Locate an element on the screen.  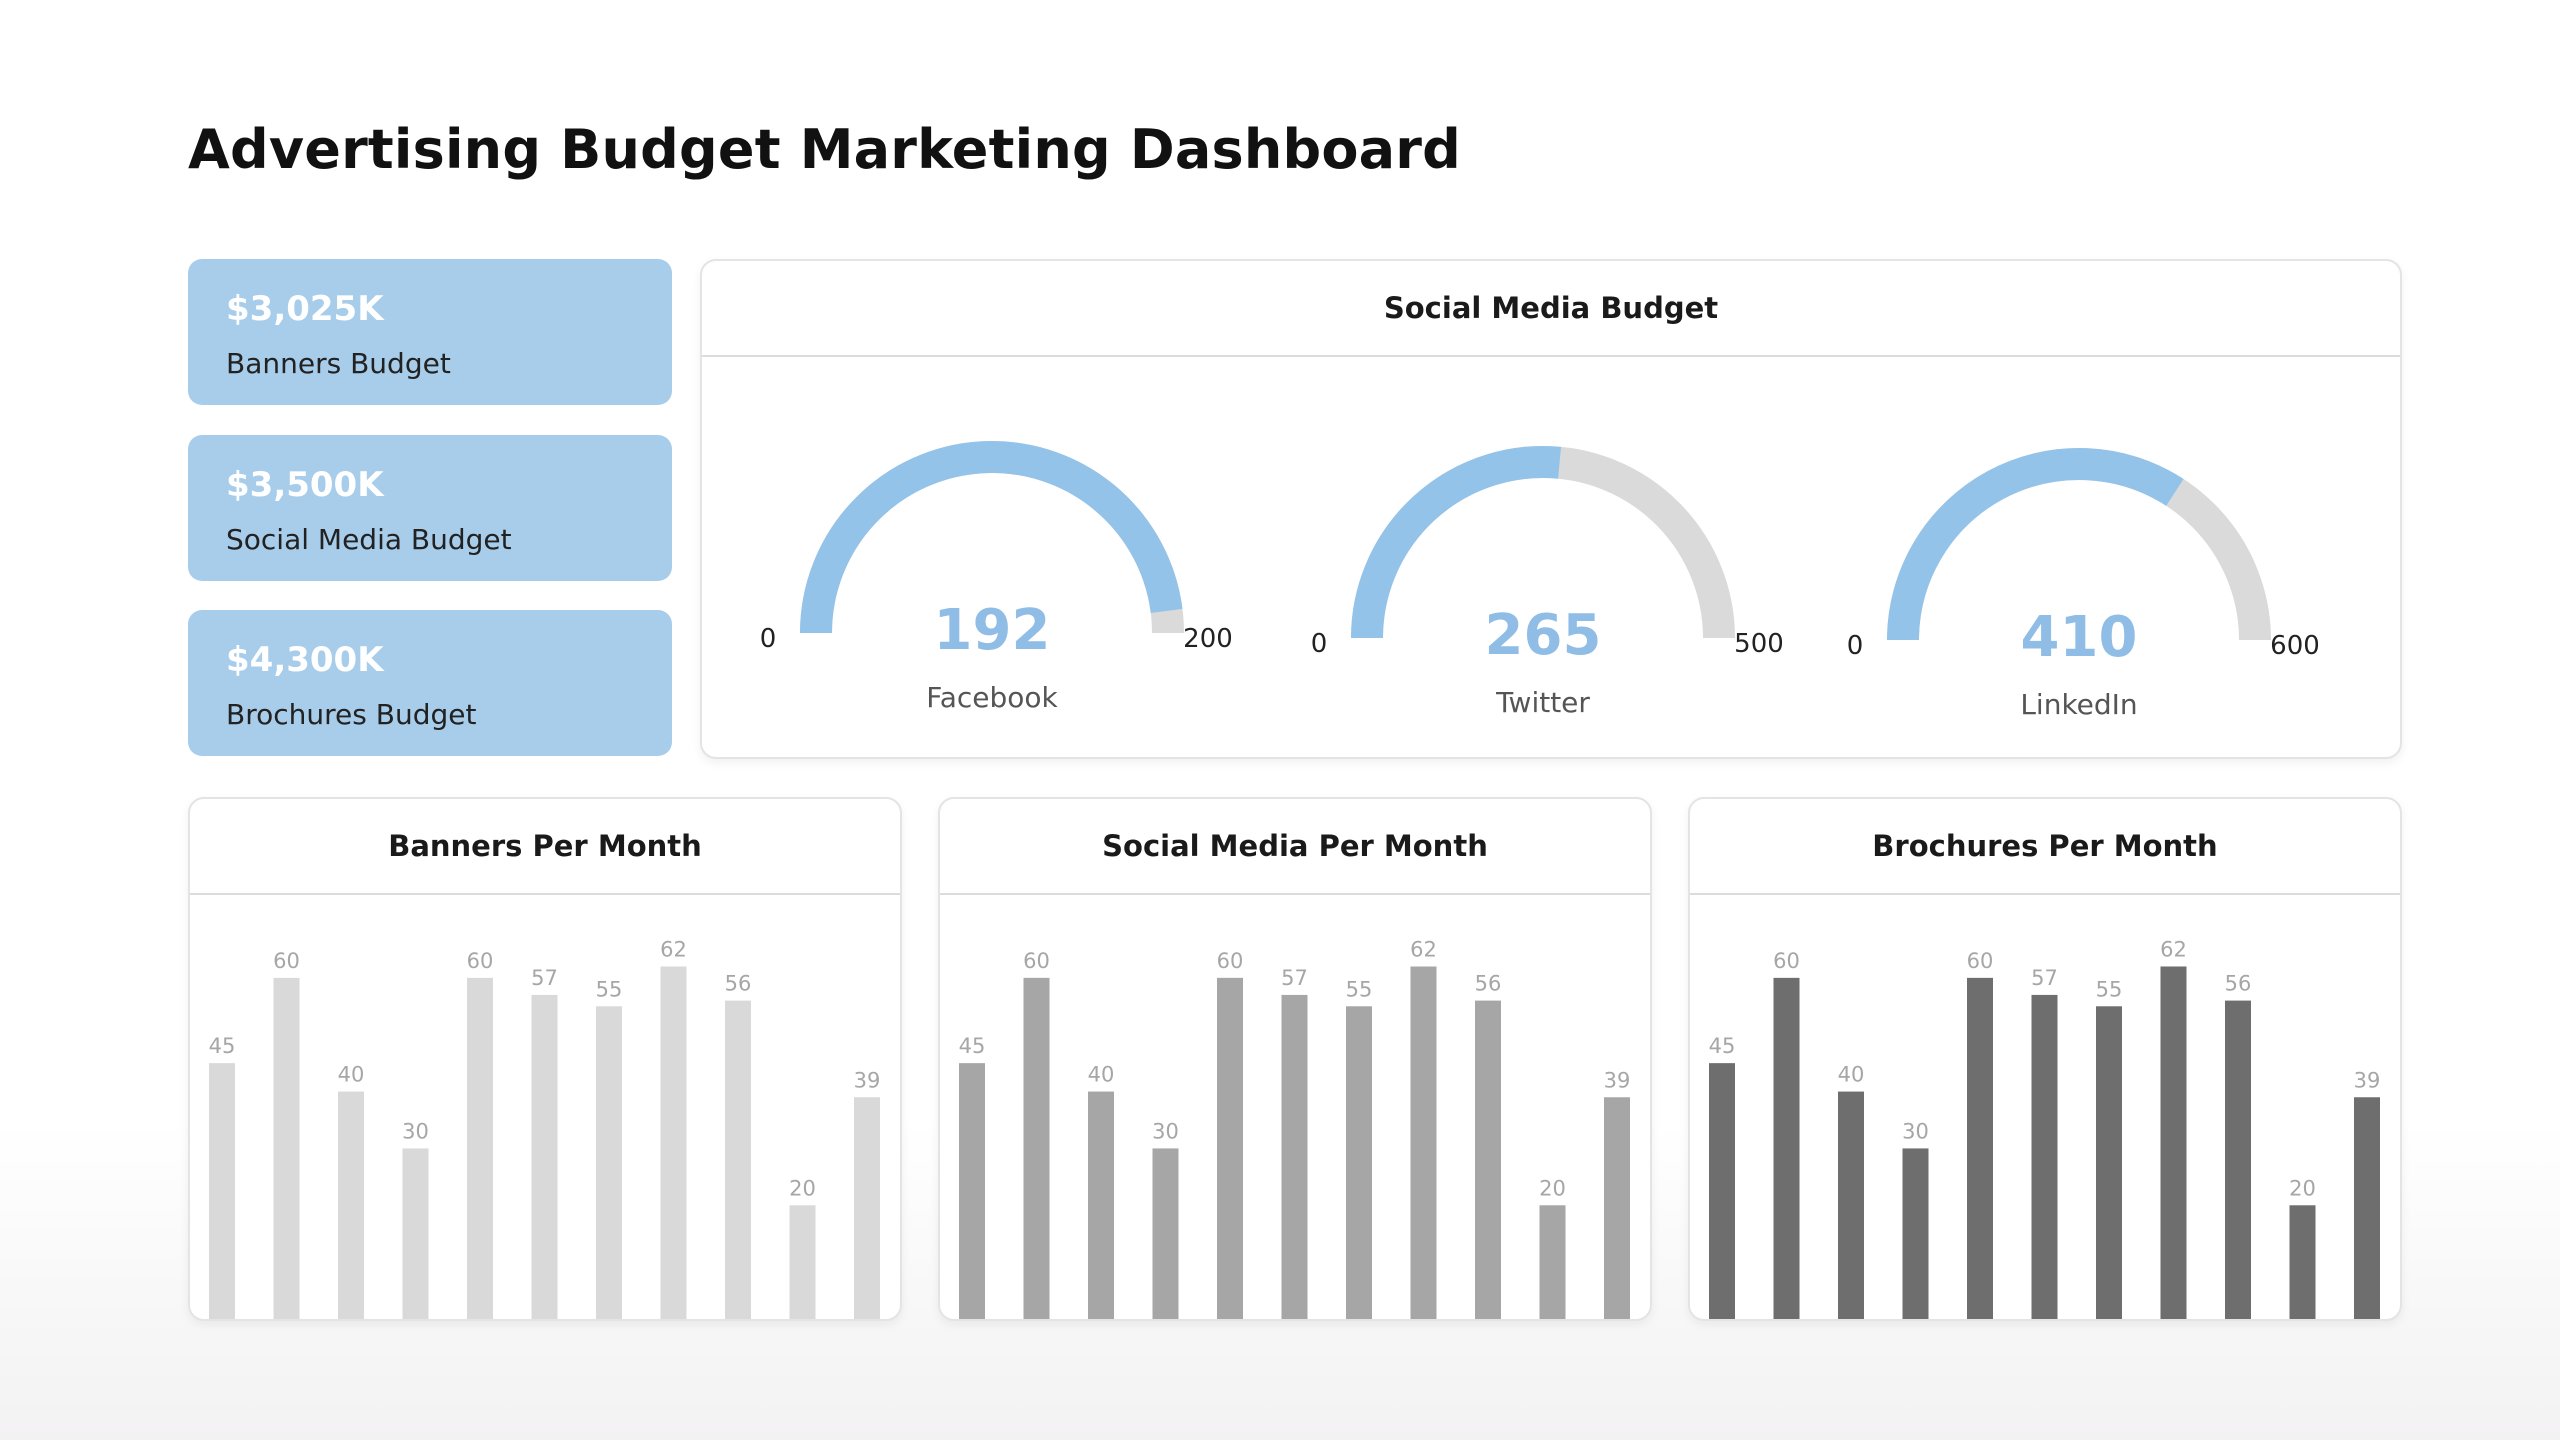
kpi-card-brochures: $4,300K Brochures Budget is located at coordinates (430, 683).